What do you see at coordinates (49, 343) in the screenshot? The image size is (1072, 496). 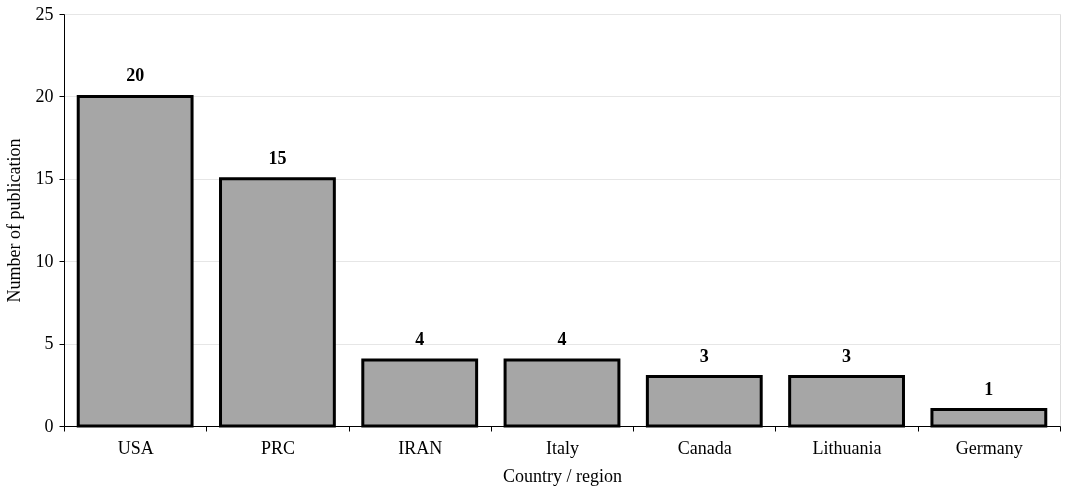 I see `y-tick-label: 5` at bounding box center [49, 343].